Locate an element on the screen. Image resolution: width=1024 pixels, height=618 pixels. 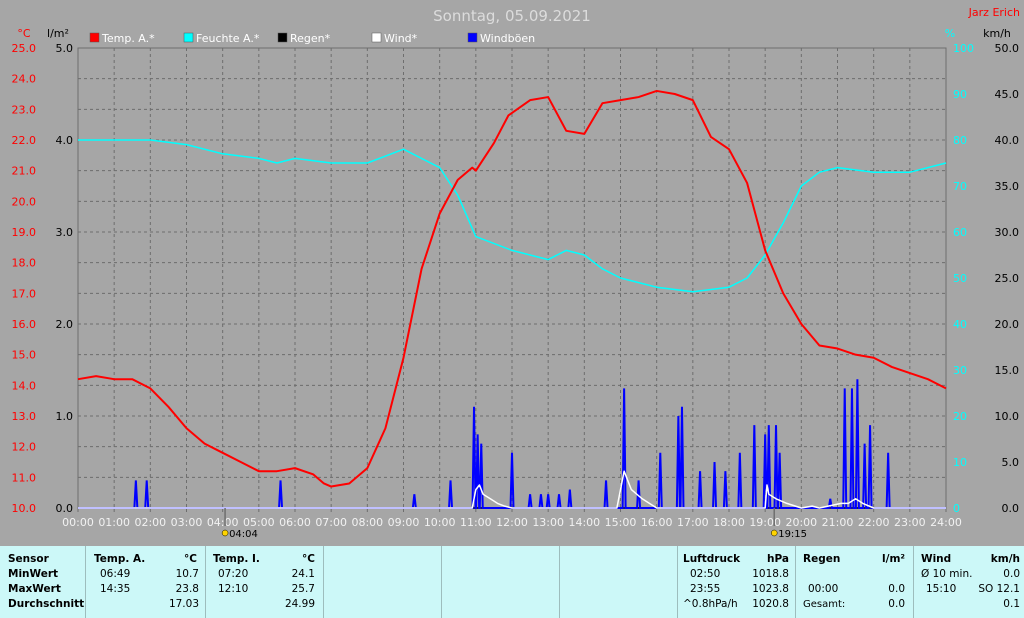
temp-tick-label: 14.0 is located at coordinates (24, 385).